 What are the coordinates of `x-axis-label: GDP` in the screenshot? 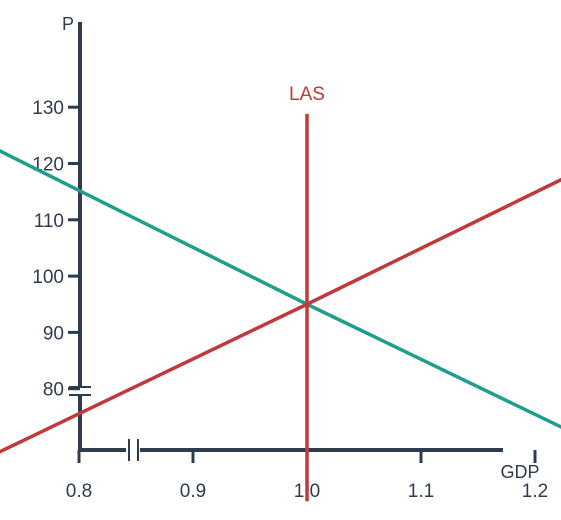 It's located at (519, 472).